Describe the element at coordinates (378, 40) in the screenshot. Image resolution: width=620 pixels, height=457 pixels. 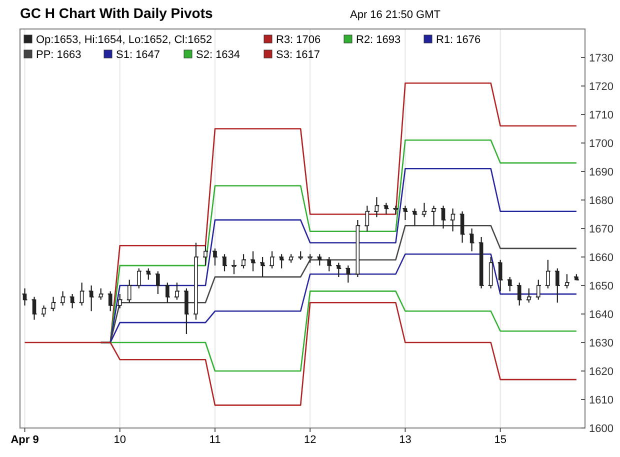
I see `legend-label: R2: 1693` at that location.